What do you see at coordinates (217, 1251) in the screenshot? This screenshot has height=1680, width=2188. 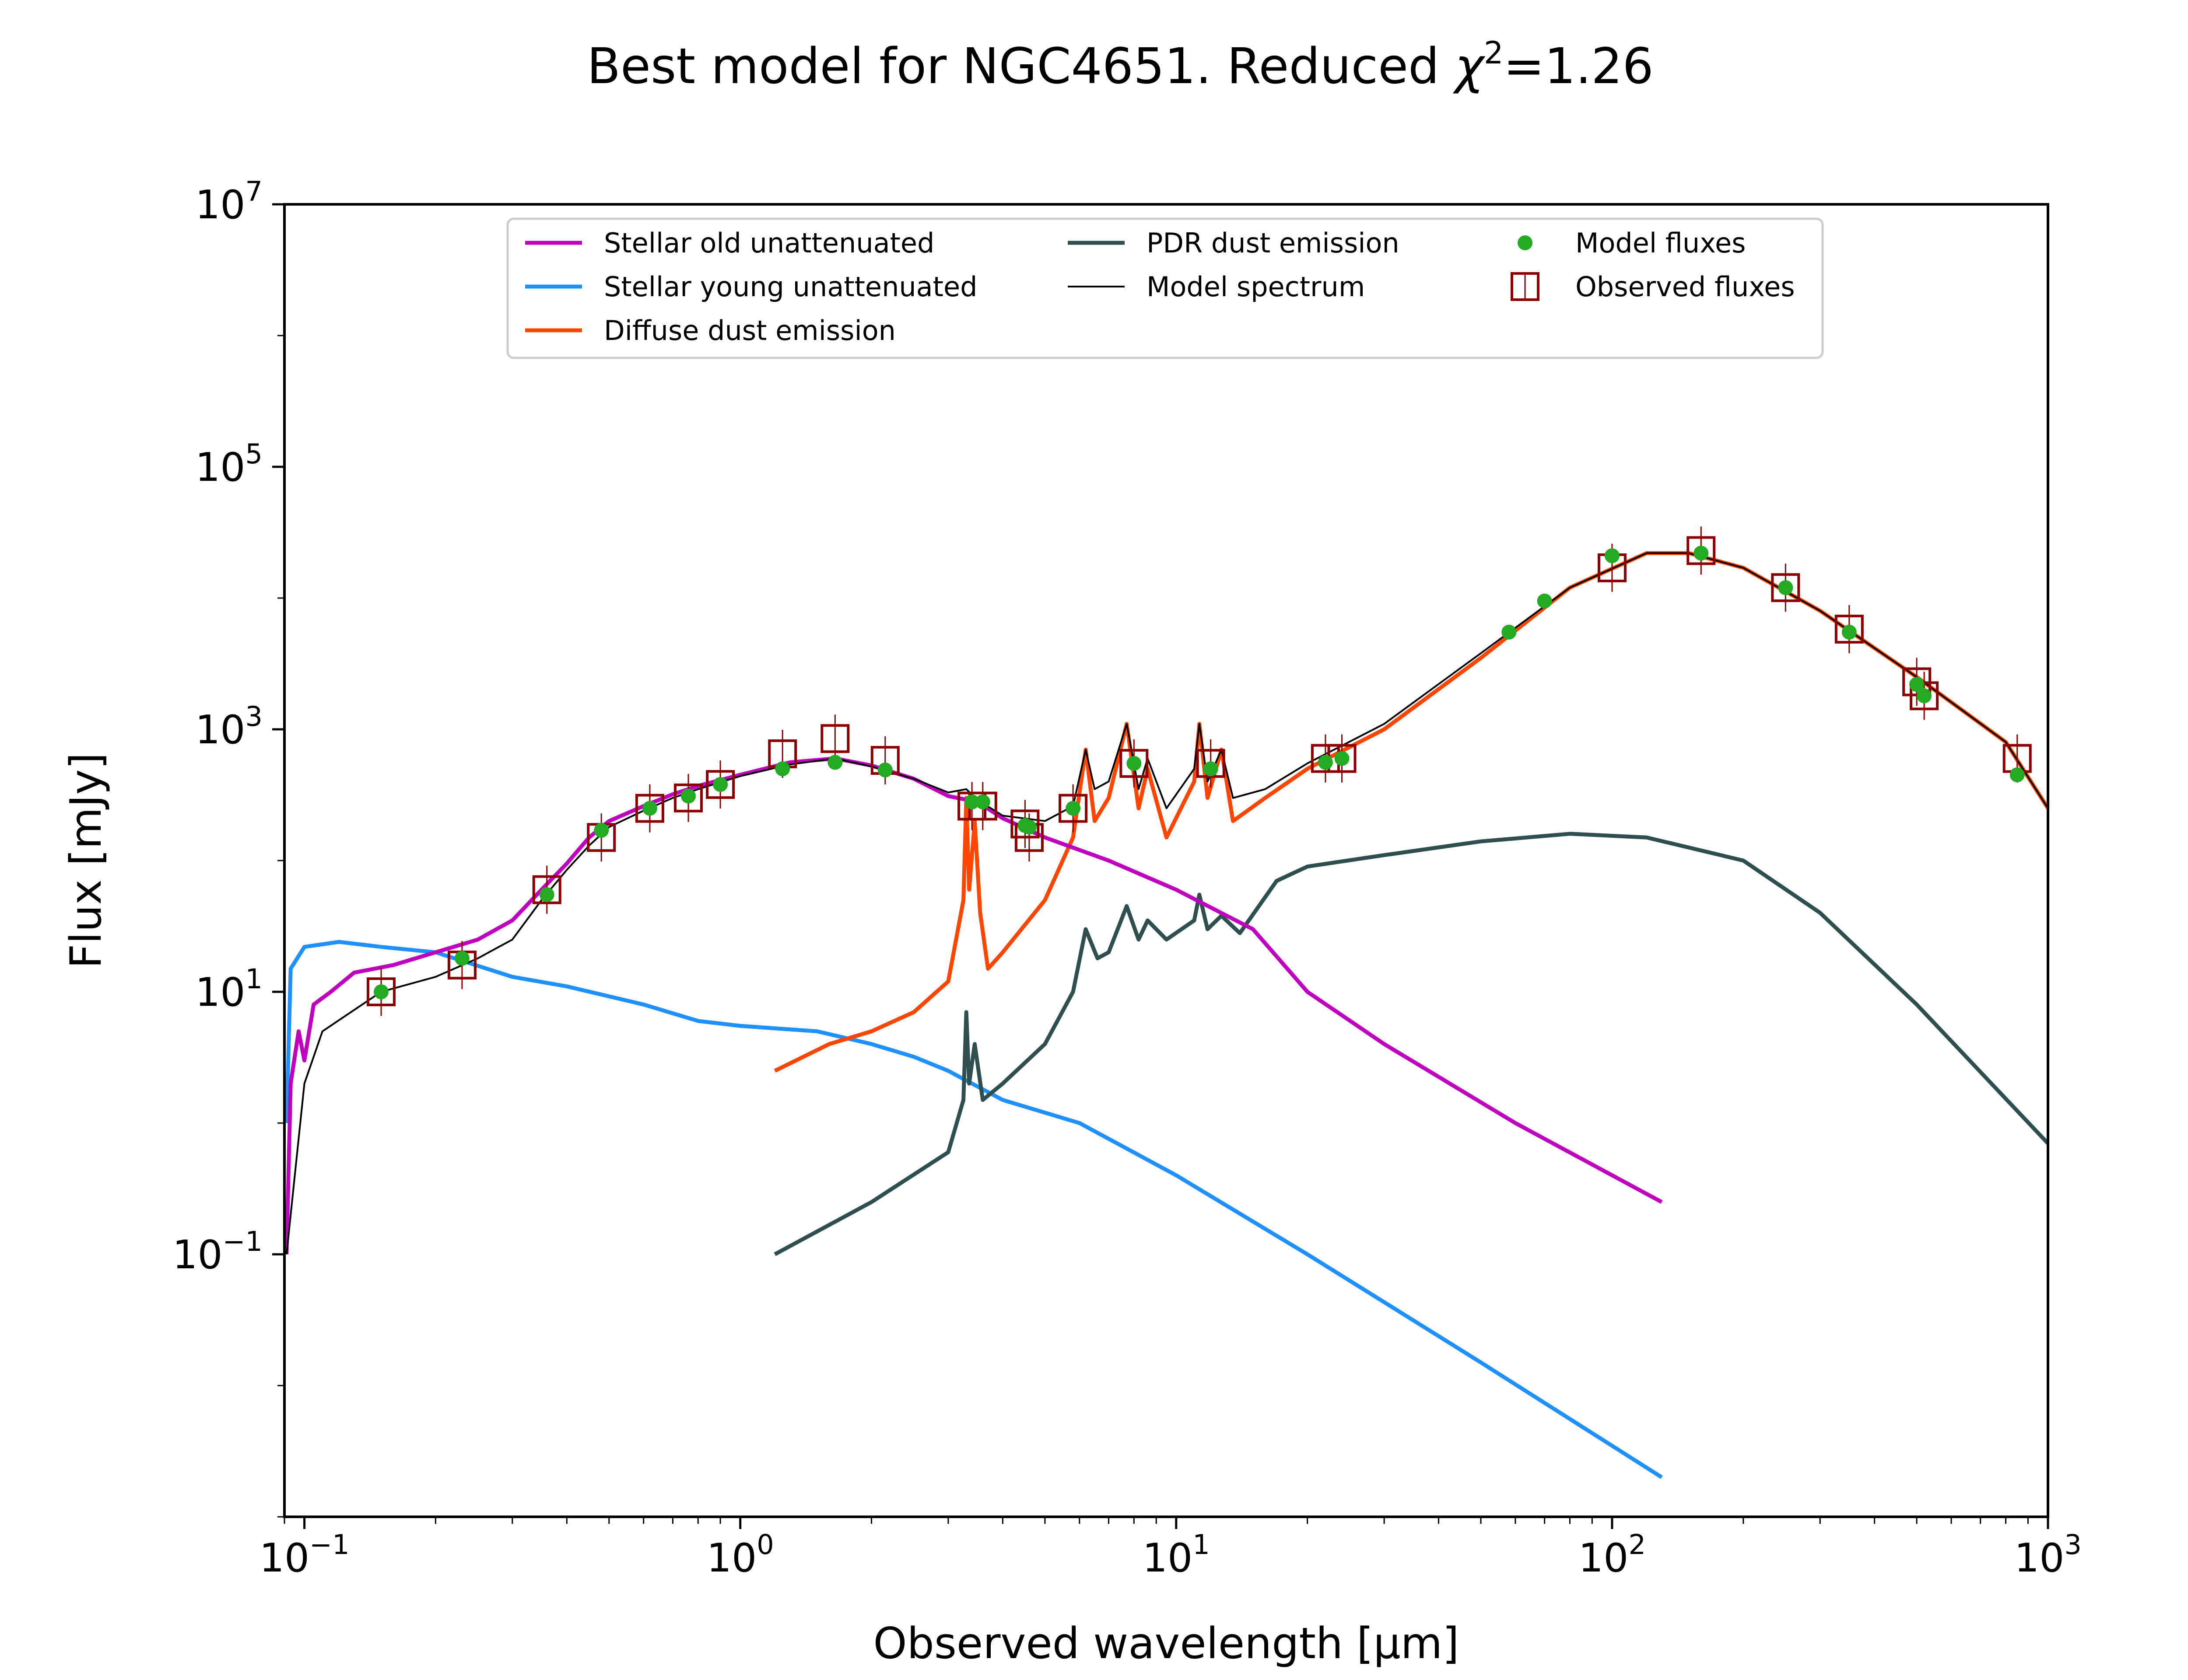 I see `y-tick-label: 10⁻¹` at bounding box center [217, 1251].